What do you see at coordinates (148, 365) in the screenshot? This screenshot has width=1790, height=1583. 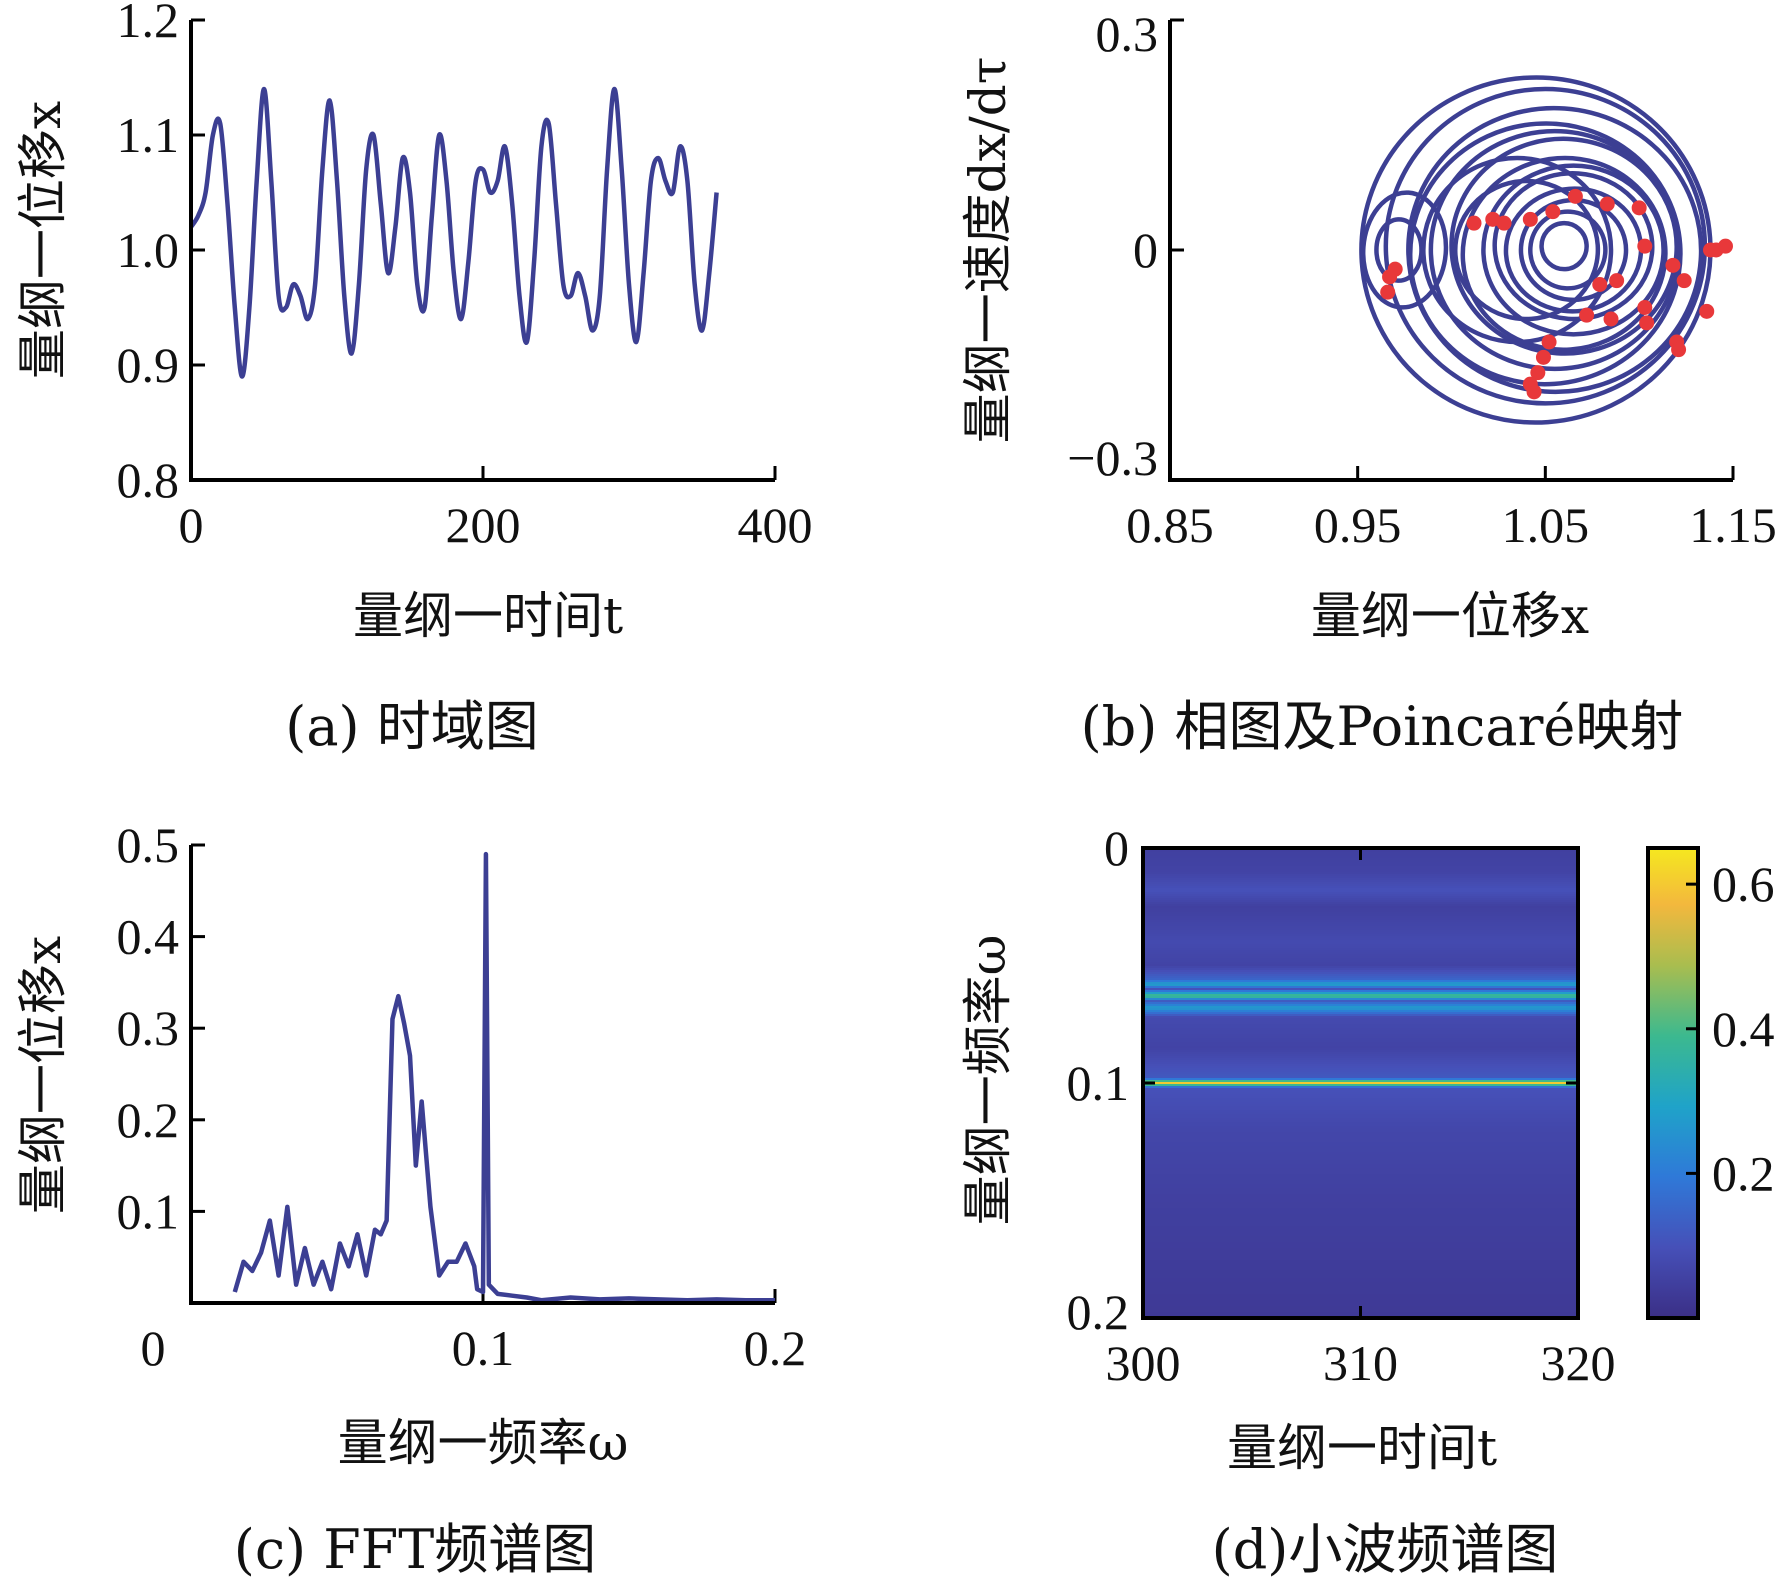 I see `panel-a-ytick-label: 0.9` at bounding box center [148, 365].